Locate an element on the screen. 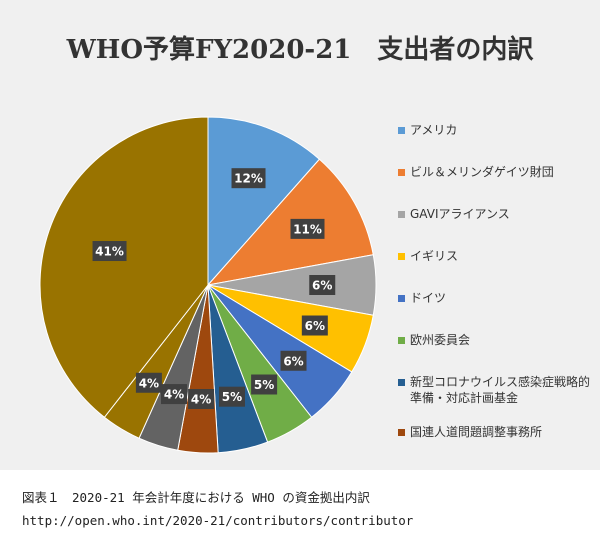 The width and height of the screenshot is (600, 538). legend-label: 新型コロナウイルス感染症戦略的準備・対応計画基金 is located at coordinates (500, 390).